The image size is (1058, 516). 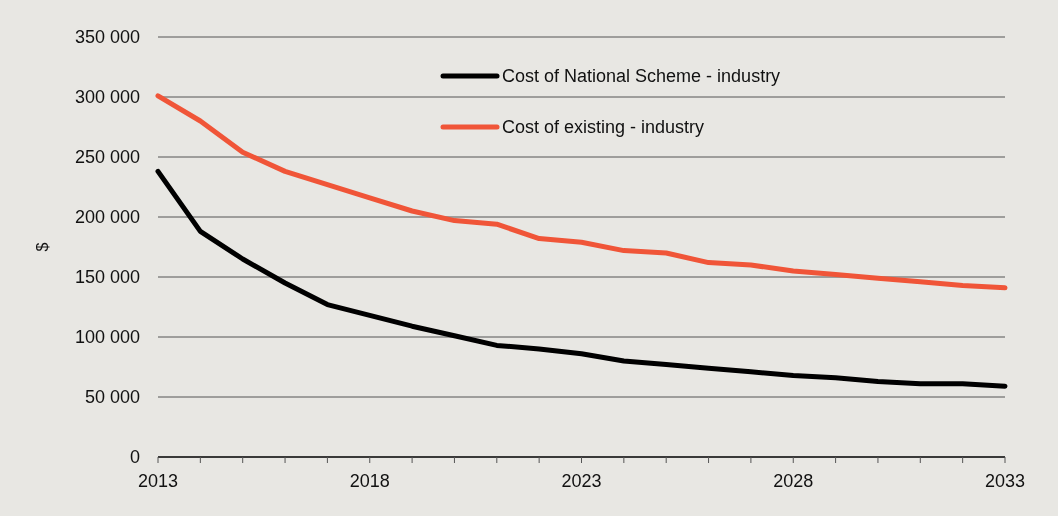 What do you see at coordinates (369, 481) in the screenshot?
I see `x-tick-label: 2018` at bounding box center [369, 481].